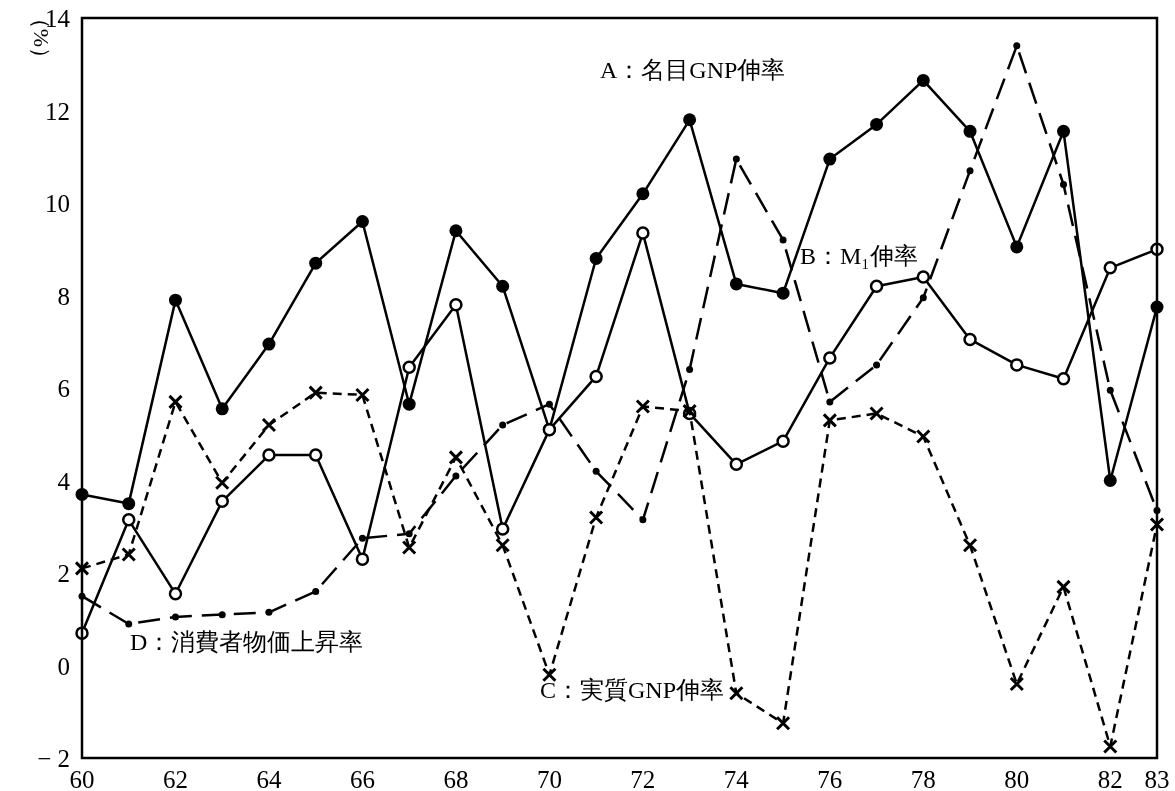  Describe the element at coordinates (82, 778) in the screenshot. I see `x-tick-label: 60` at that location.